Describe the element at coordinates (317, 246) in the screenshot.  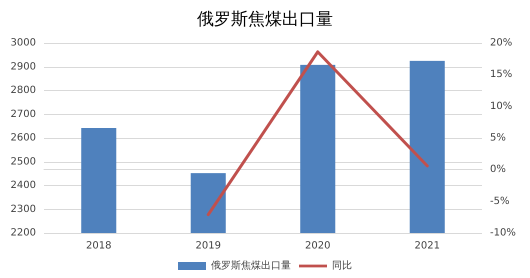
I see `x-tick-label: 2020` at that location.